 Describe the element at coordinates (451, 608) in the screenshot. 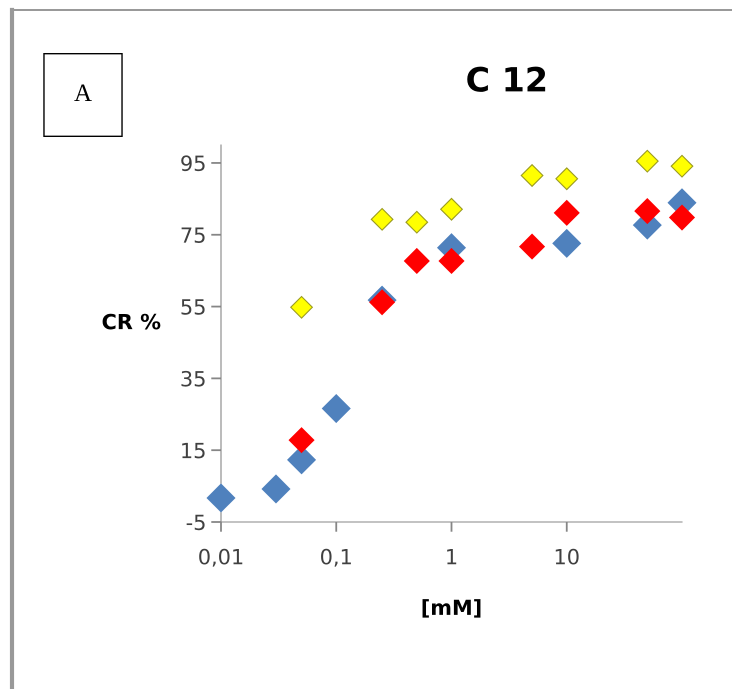

I see `x-axis-title: [mM]` at that location.